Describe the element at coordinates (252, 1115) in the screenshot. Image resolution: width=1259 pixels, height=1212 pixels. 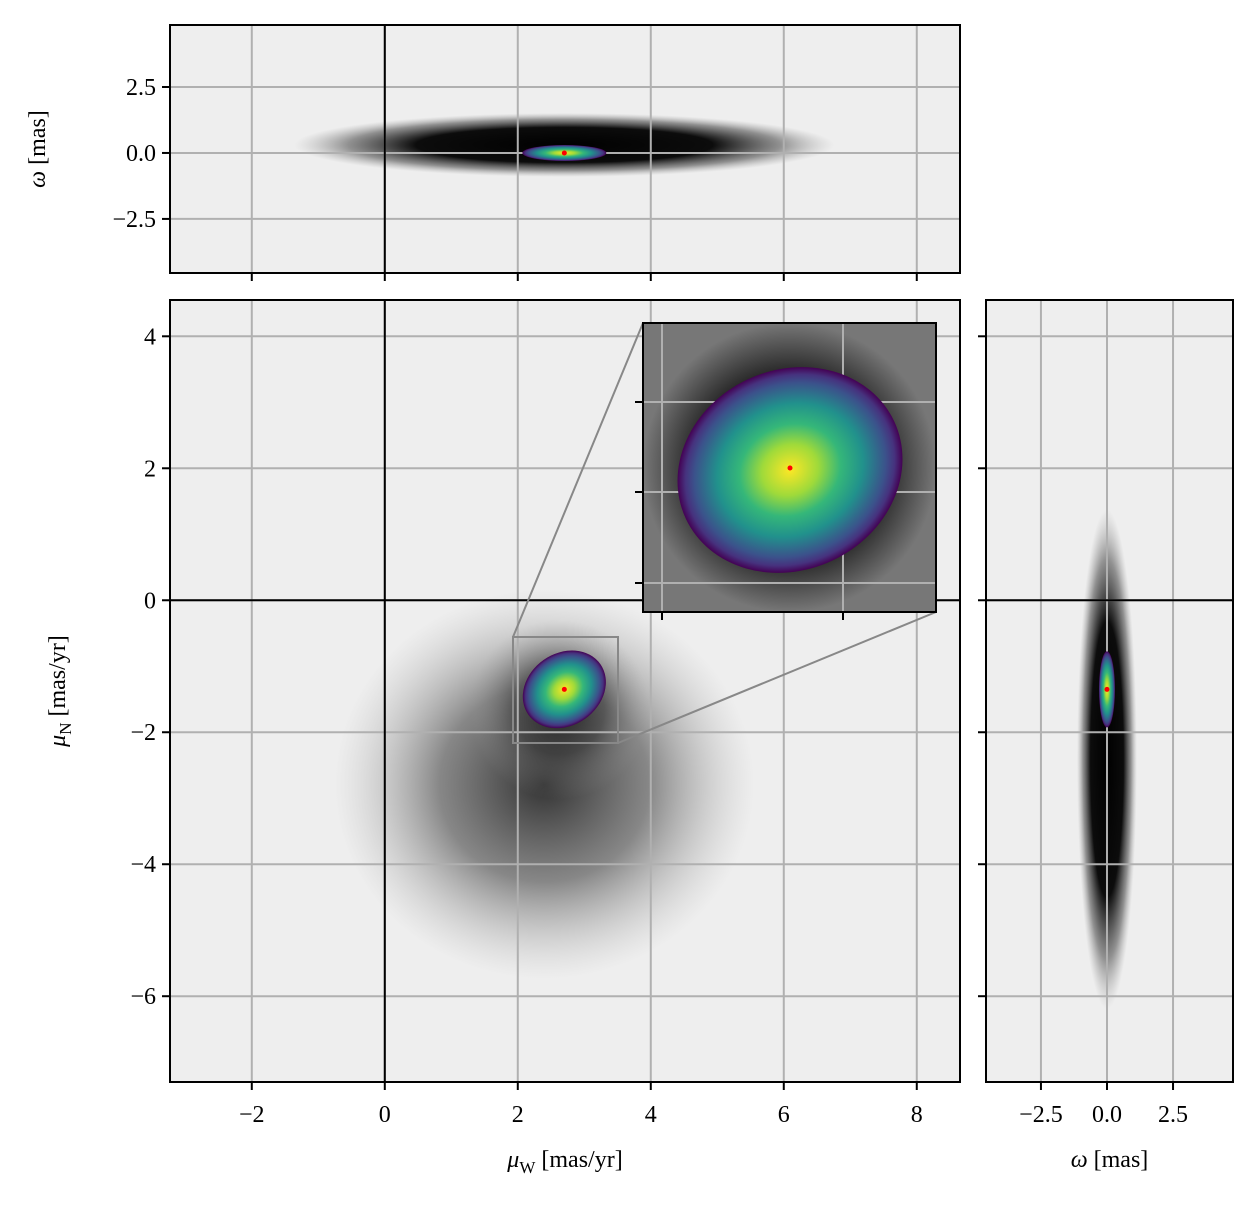
I see `x-tick-label: −2` at that location.